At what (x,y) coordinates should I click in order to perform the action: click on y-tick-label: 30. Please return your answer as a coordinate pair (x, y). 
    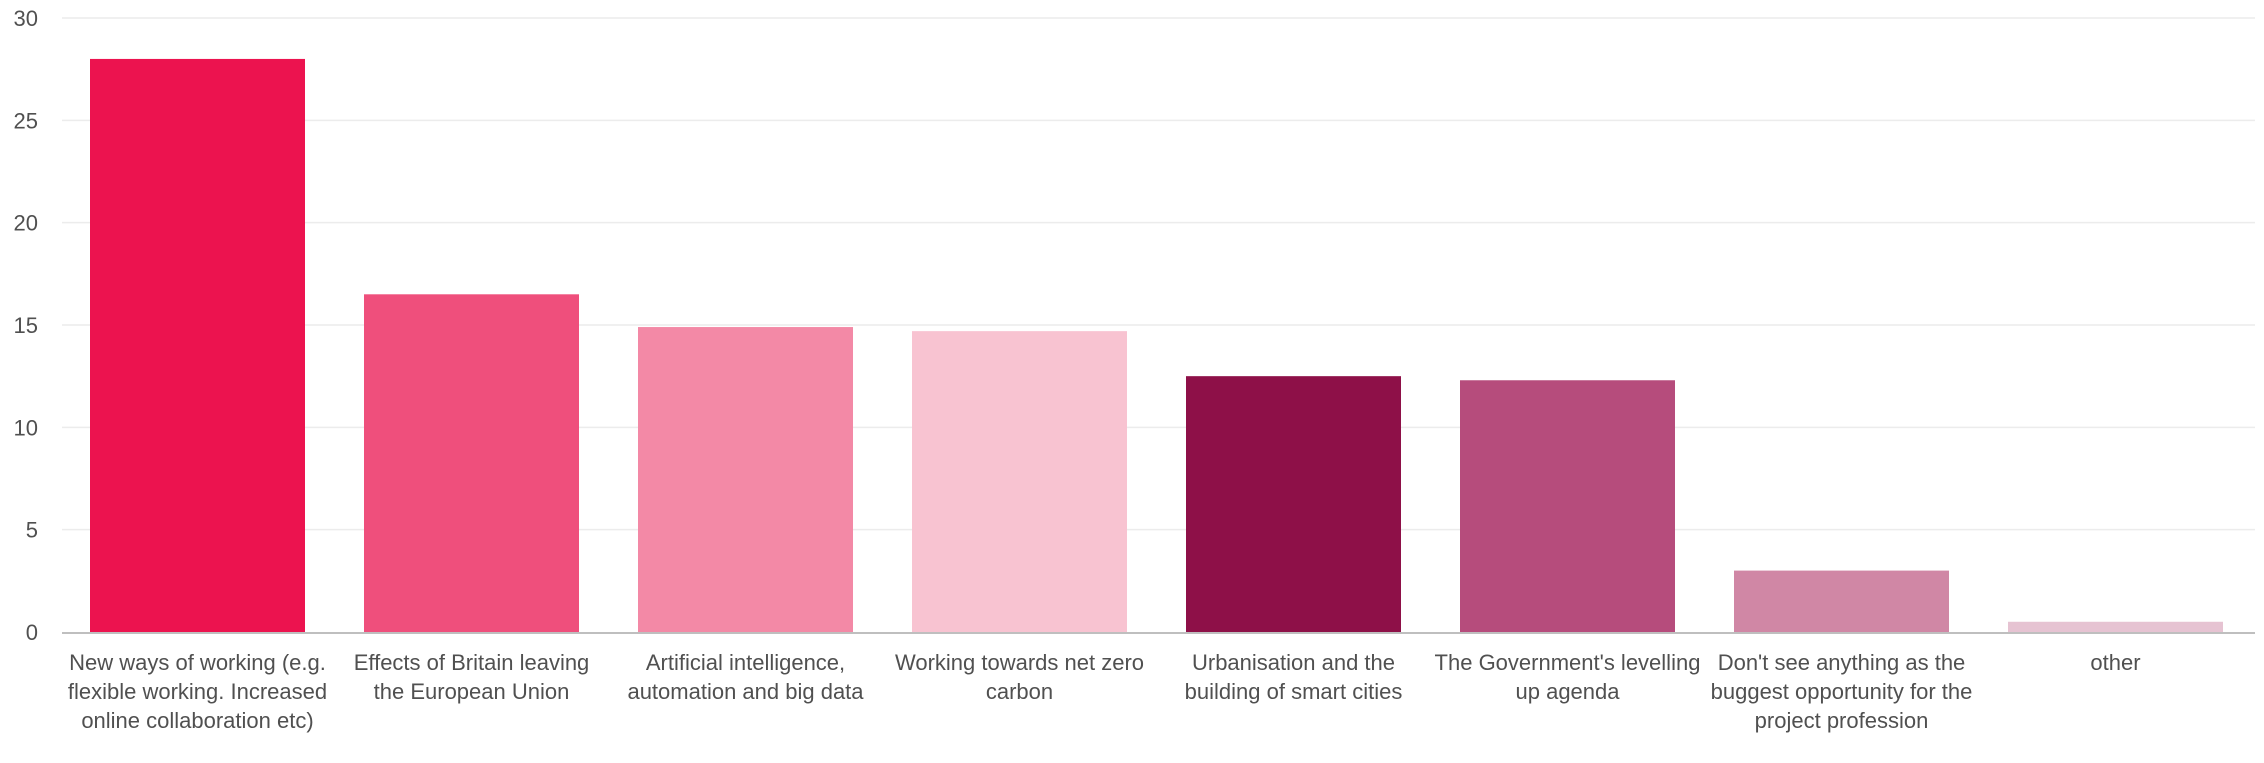
    Looking at the image, I should click on (26, 18).